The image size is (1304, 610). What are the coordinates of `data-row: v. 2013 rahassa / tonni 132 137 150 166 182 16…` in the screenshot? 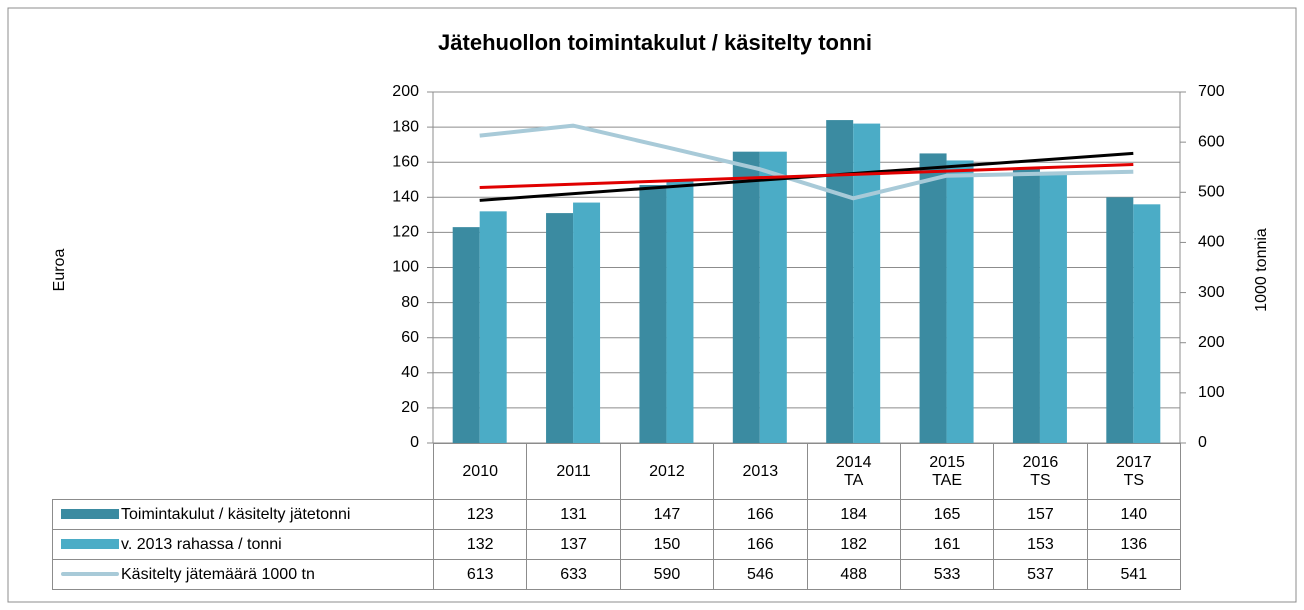 It's located at (617, 544).